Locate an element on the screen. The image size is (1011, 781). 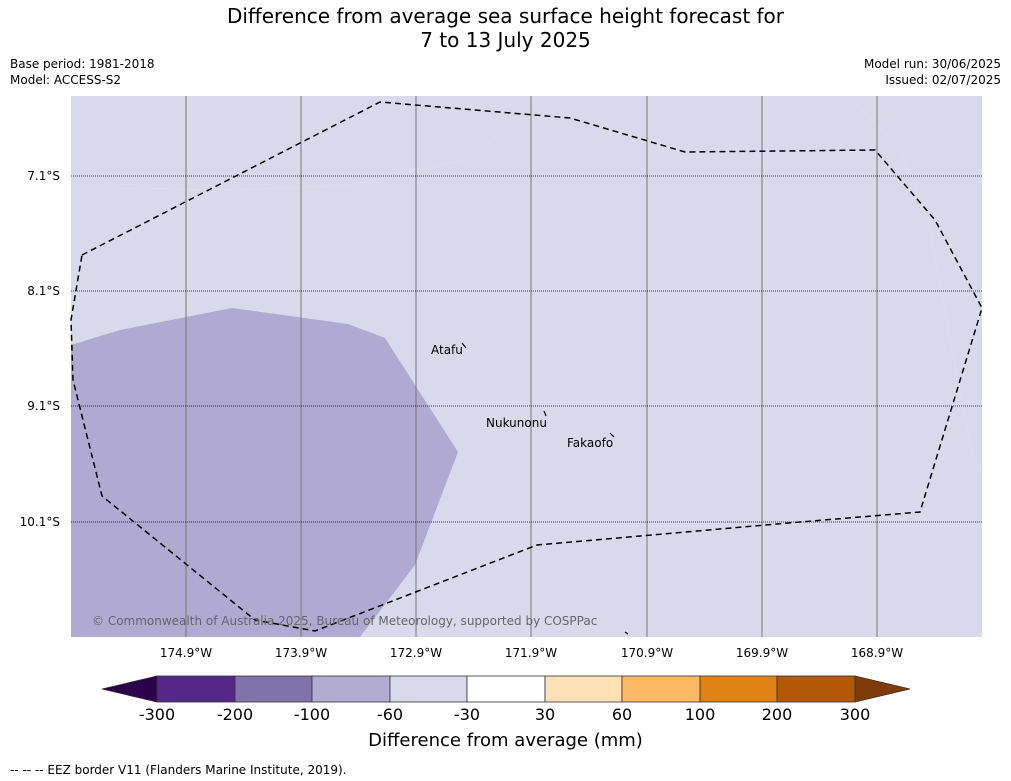
lon-label-6: 169.9°W is located at coordinates (762, 653).